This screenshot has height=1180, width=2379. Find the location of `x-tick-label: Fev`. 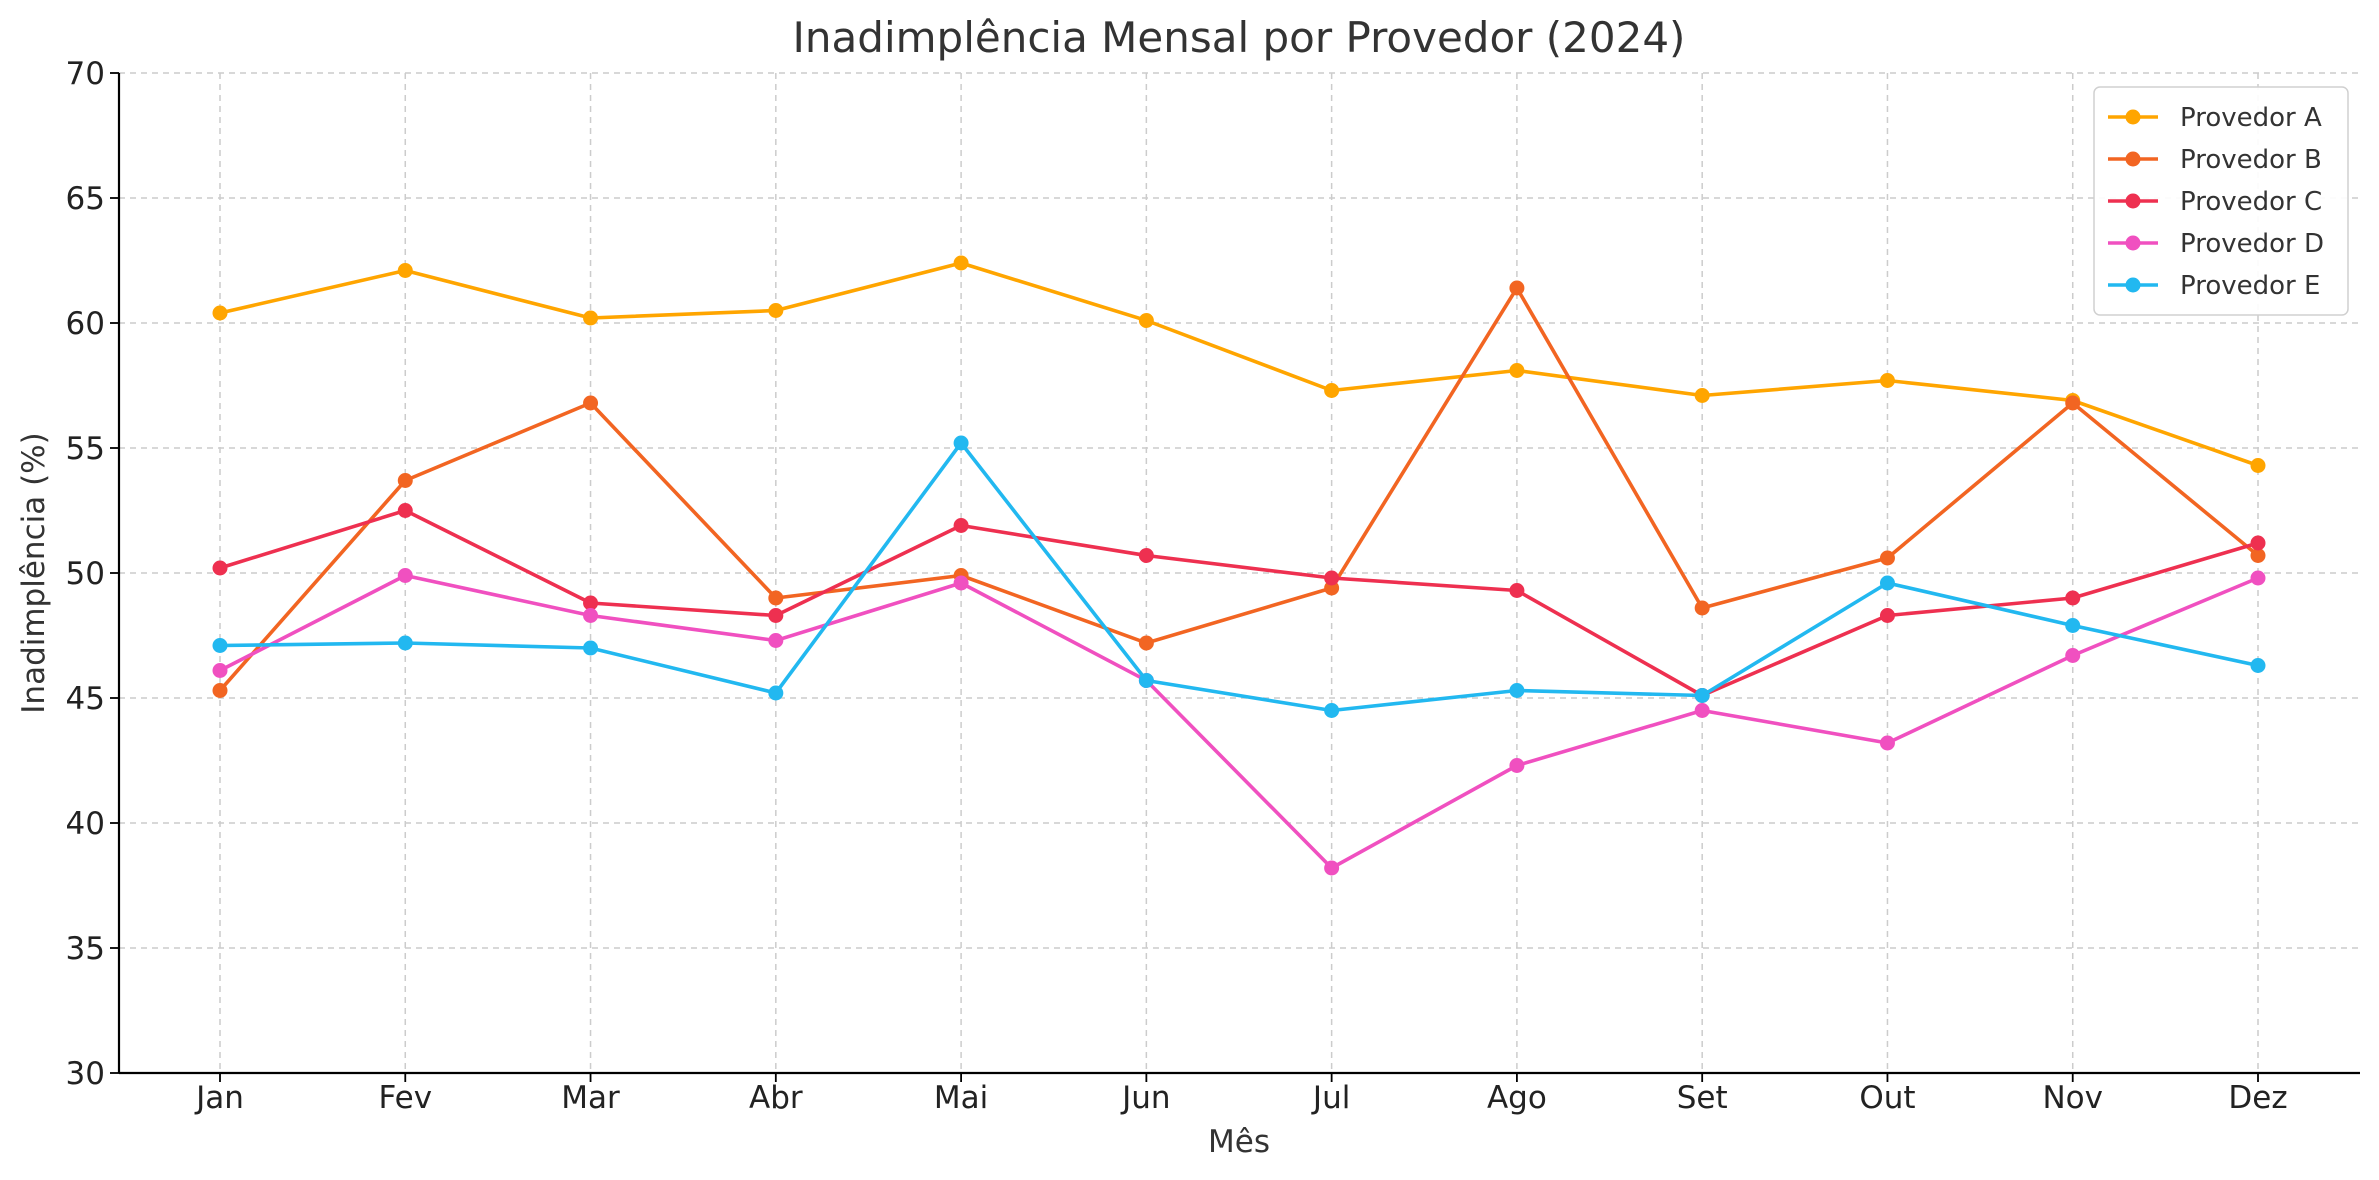

x-tick-label: Fev is located at coordinates (405, 1098).